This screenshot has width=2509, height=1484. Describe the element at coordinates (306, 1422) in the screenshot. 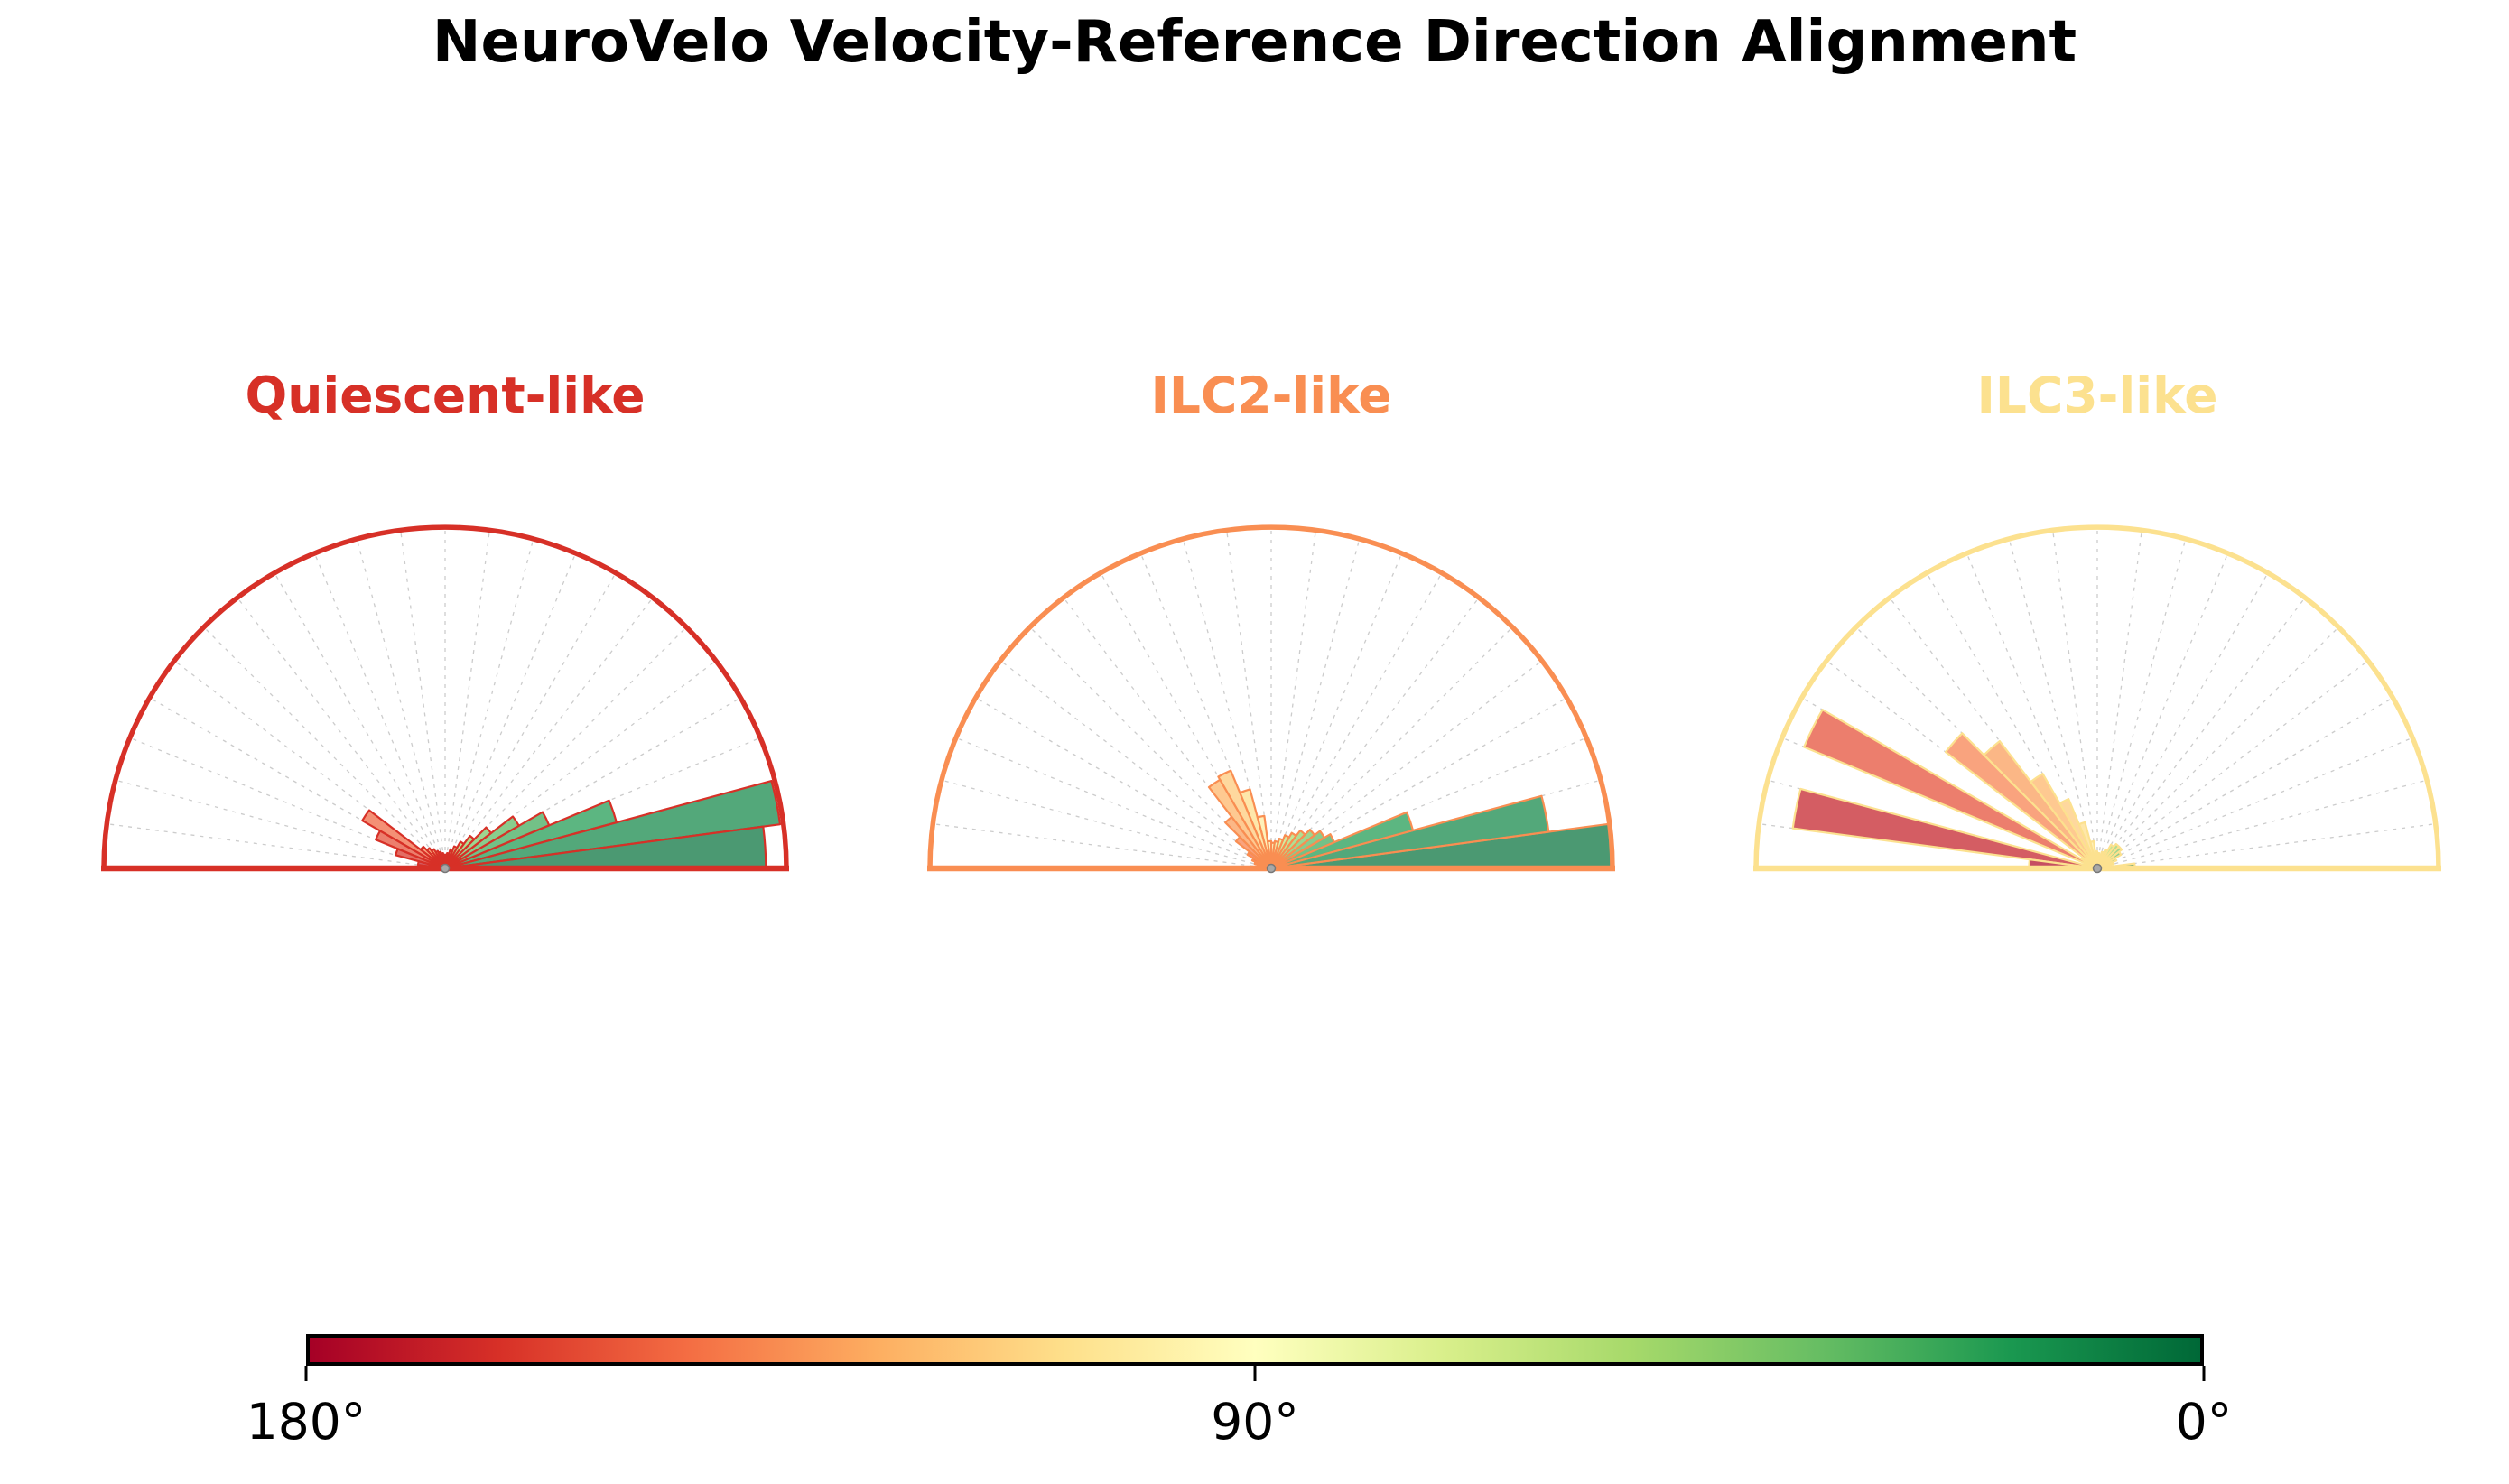

I see `colorbar-label-180: 180°` at that location.